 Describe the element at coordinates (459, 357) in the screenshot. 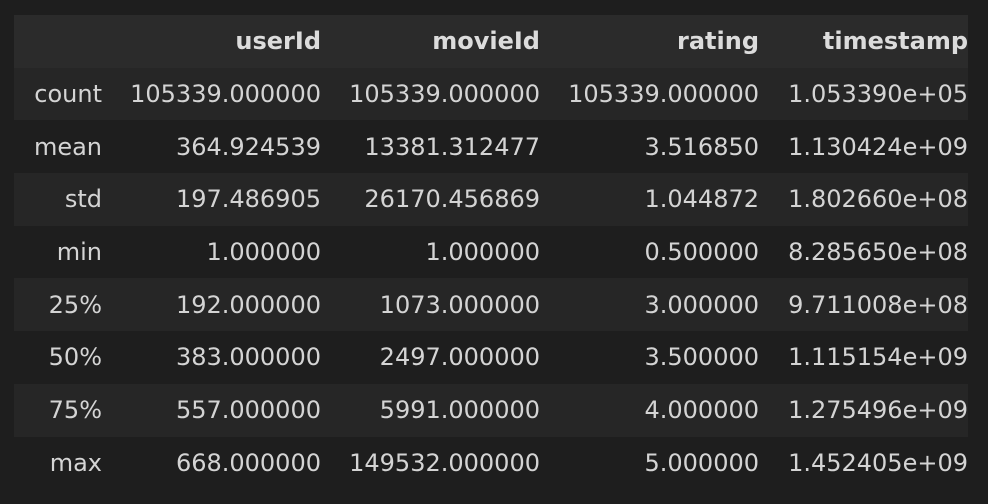

I see `table-cell: 2497.000000` at that location.